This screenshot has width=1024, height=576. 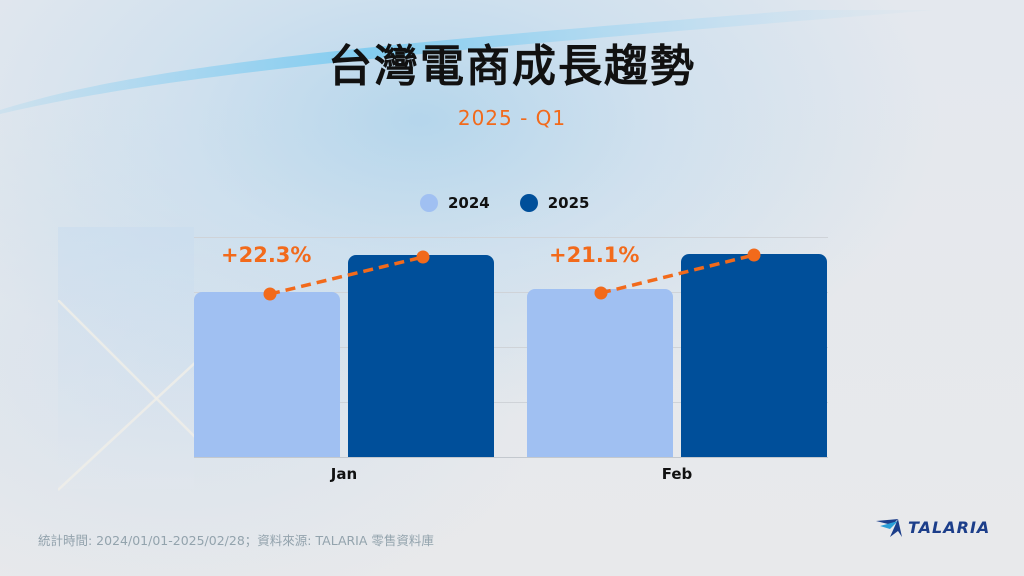 I want to click on talaria-wing-icon, so click(x=889, y=528).